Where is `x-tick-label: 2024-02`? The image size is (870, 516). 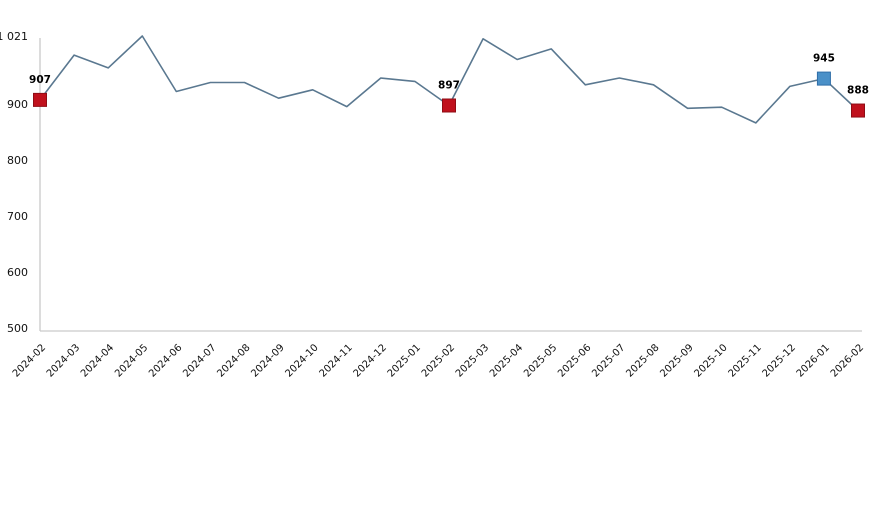
x-tick-label: 2024-02 is located at coordinates (29, 360).